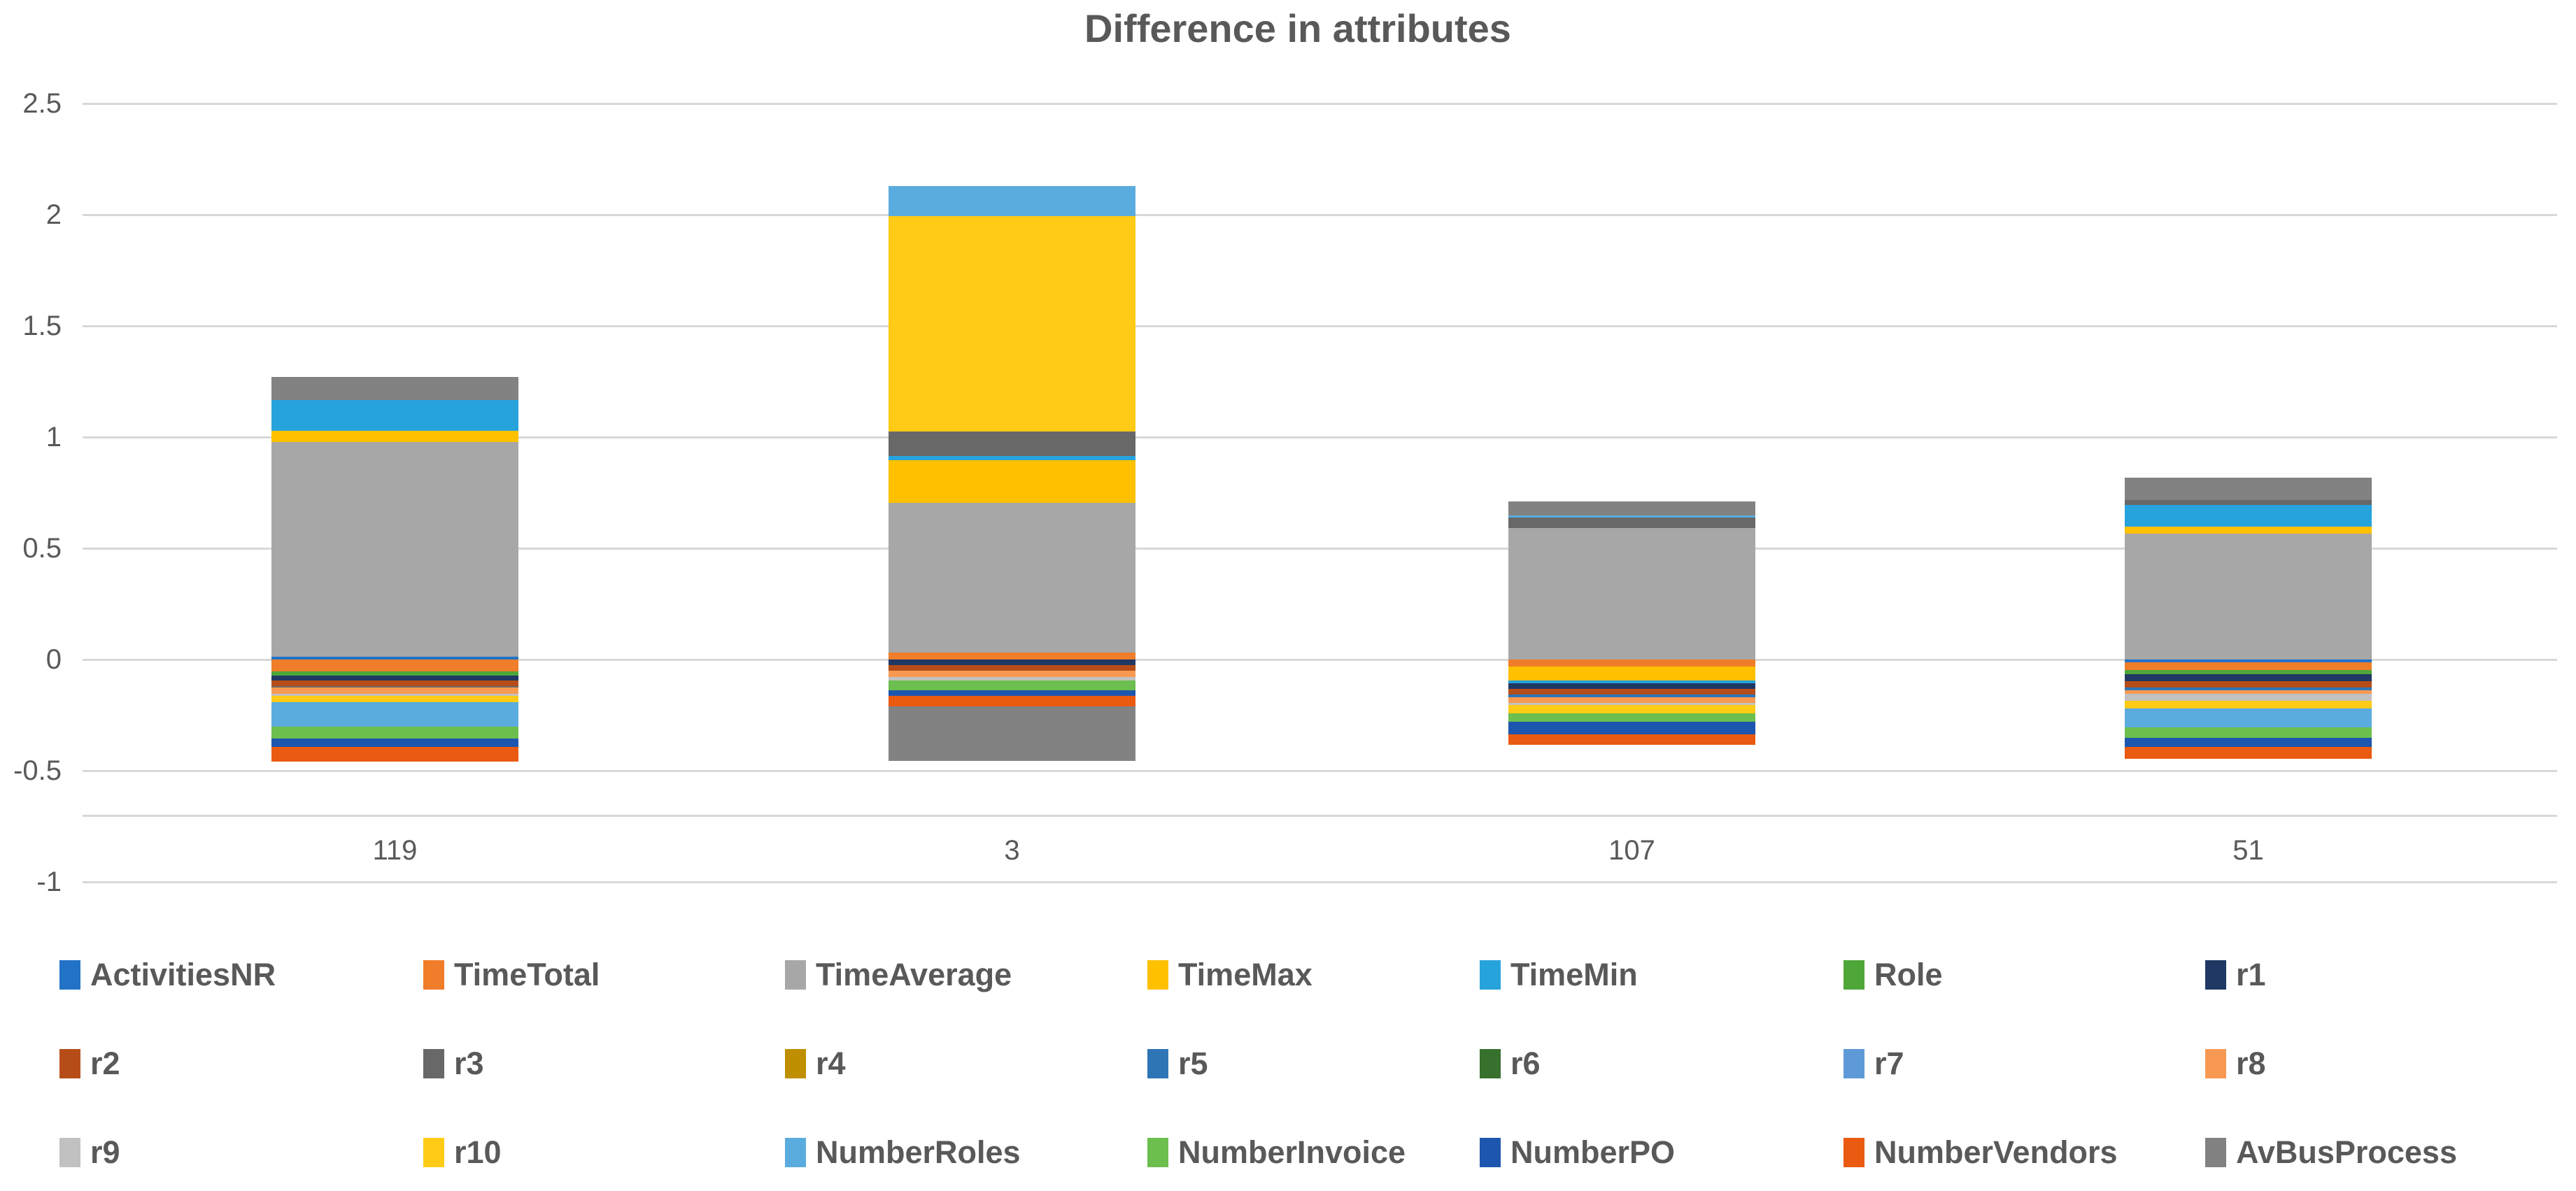 This screenshot has width=2576, height=1191. Describe the element at coordinates (2248, 672) in the screenshot. I see `bar-segment-Role` at that location.